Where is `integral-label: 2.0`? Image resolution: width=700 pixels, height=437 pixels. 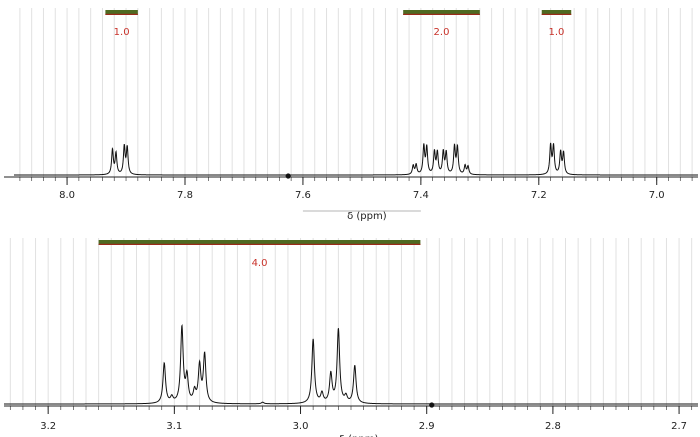 integral-label: 2.0 is located at coordinates (442, 32).